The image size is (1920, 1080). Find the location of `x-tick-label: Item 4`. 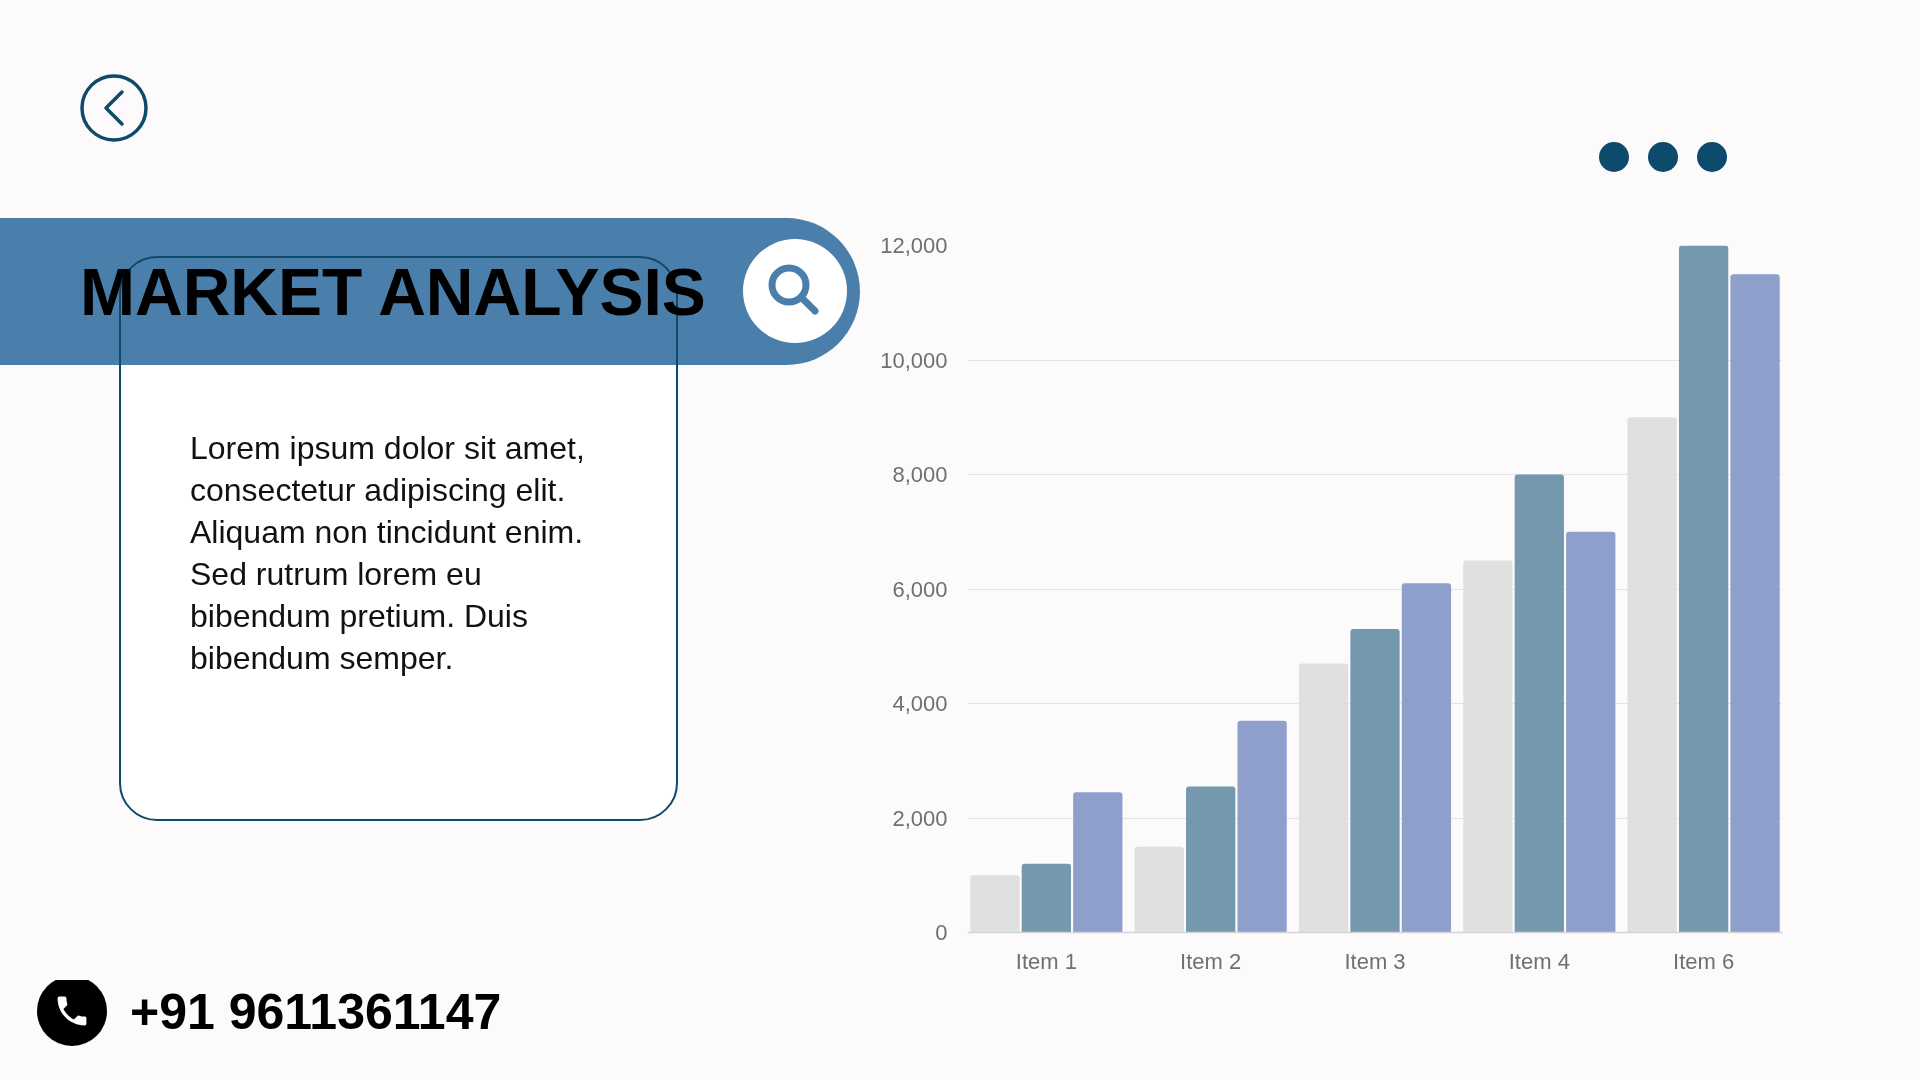

x-tick-label: Item 4 is located at coordinates (1539, 961).